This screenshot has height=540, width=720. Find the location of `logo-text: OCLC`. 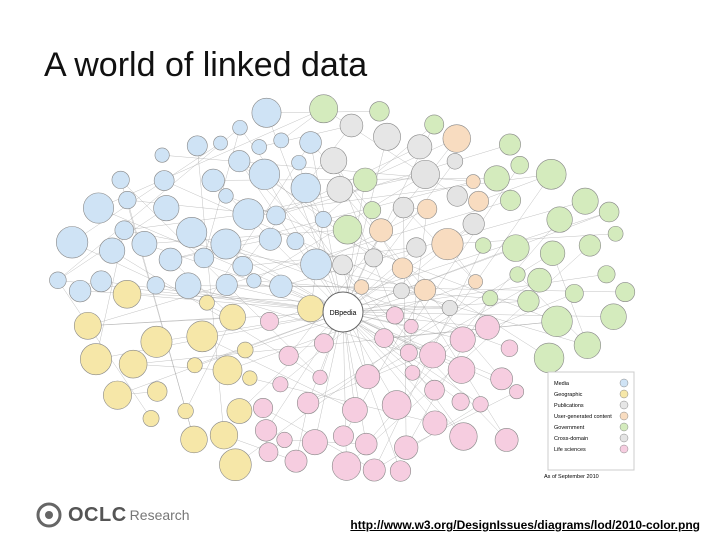

logo-text: OCLC is located at coordinates (97, 514).